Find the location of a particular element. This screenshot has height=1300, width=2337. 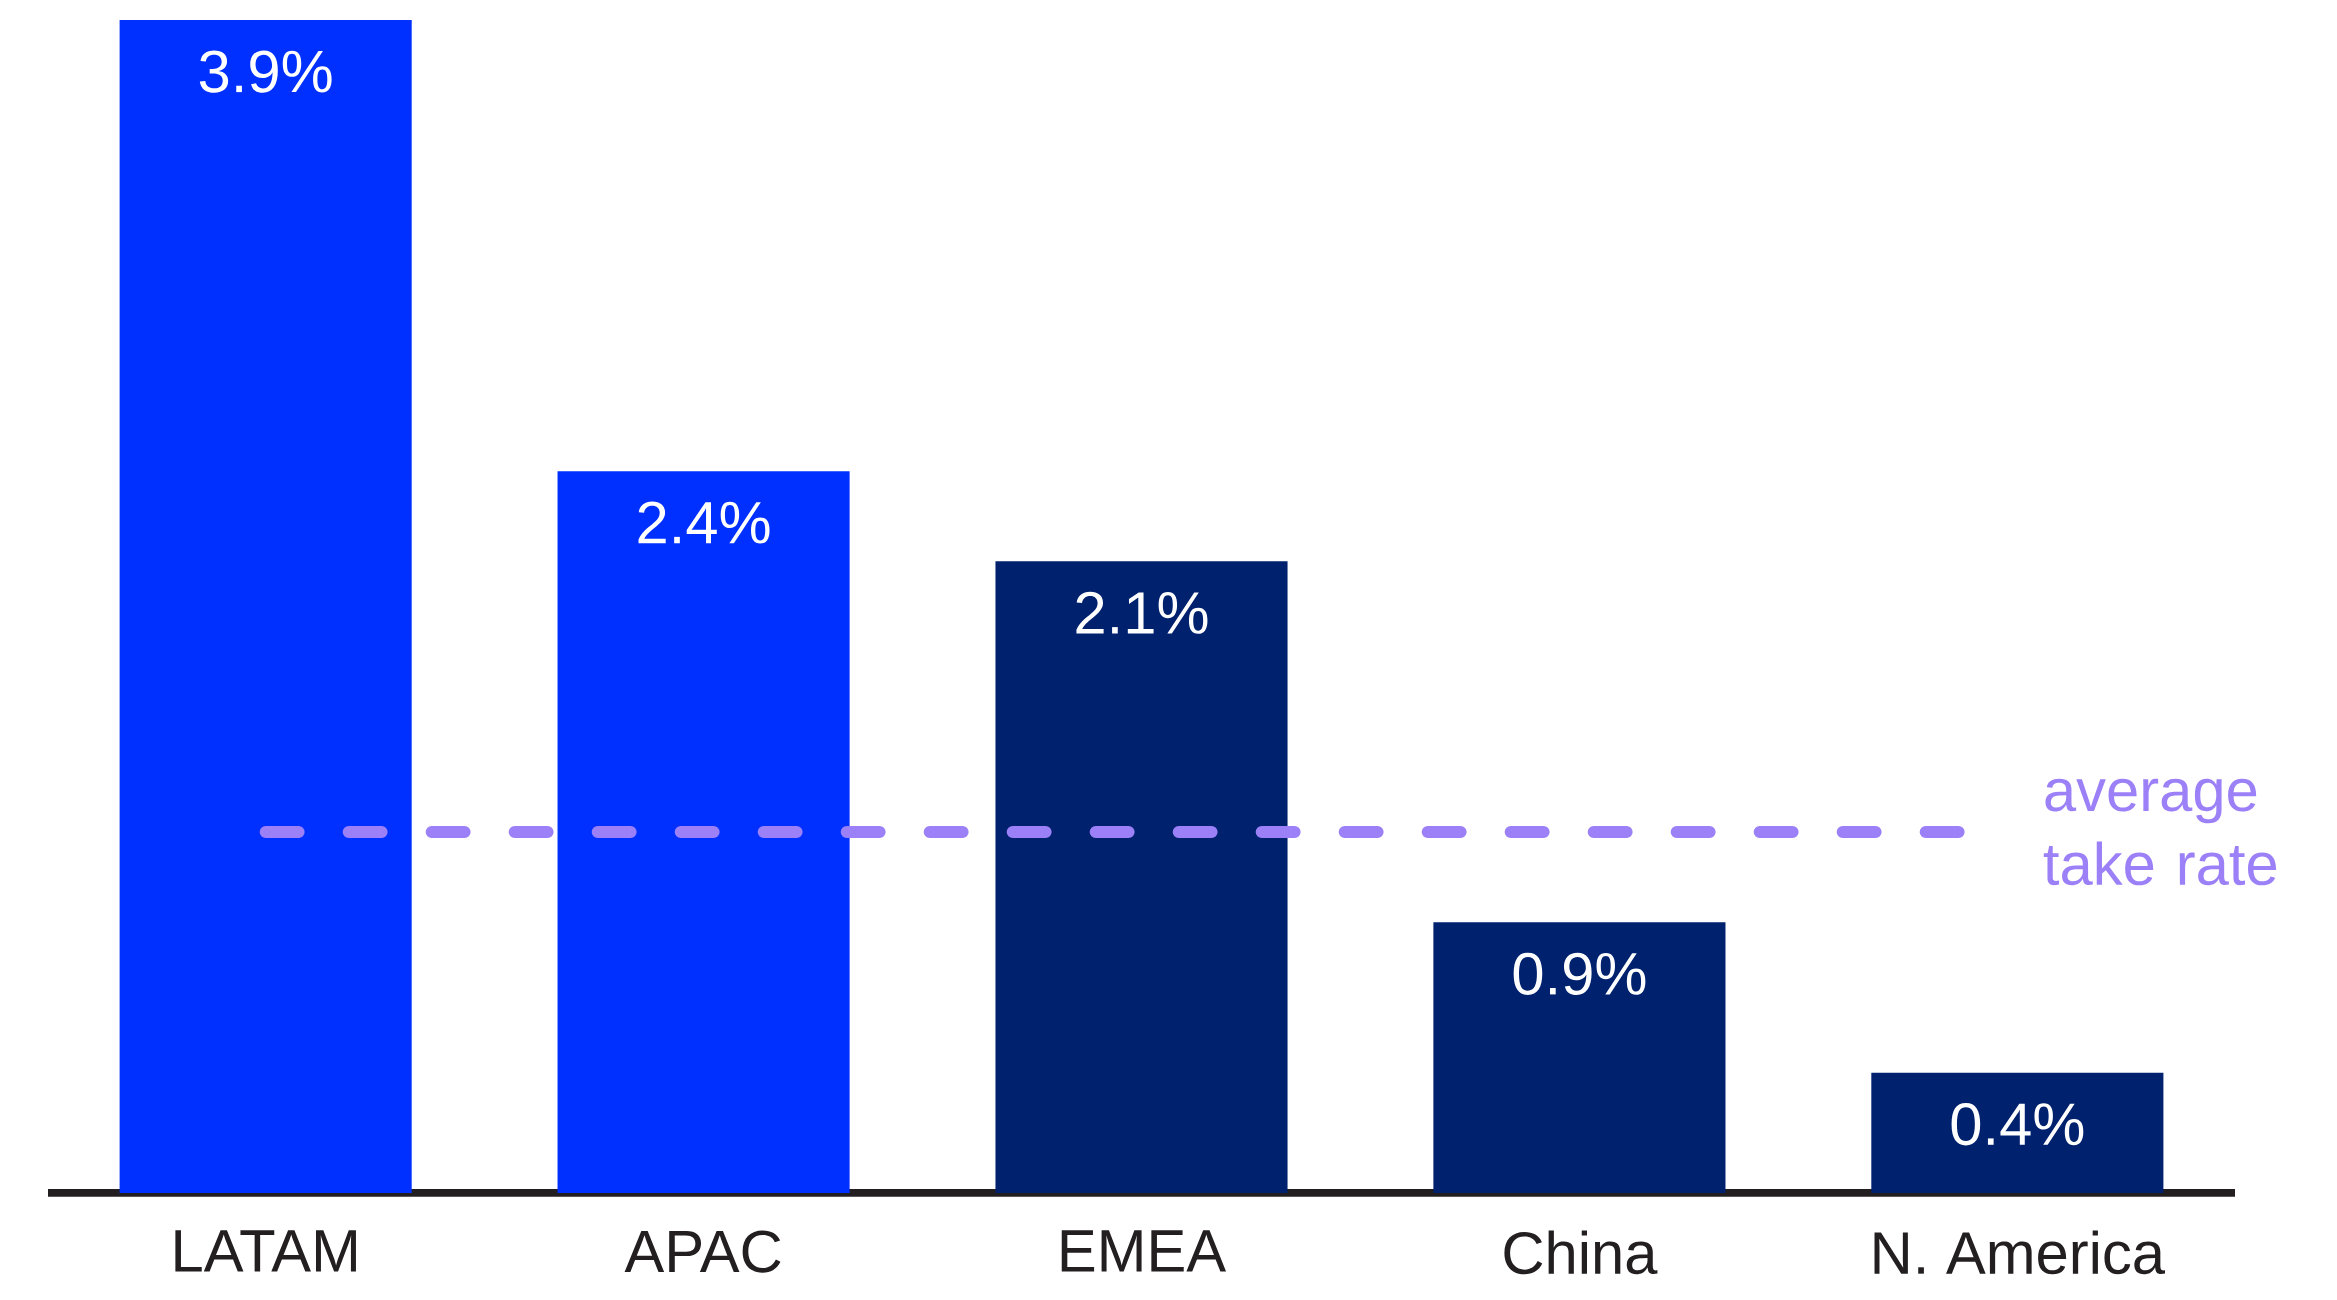

x-tick-label: EMEA is located at coordinates (1144, 1251).